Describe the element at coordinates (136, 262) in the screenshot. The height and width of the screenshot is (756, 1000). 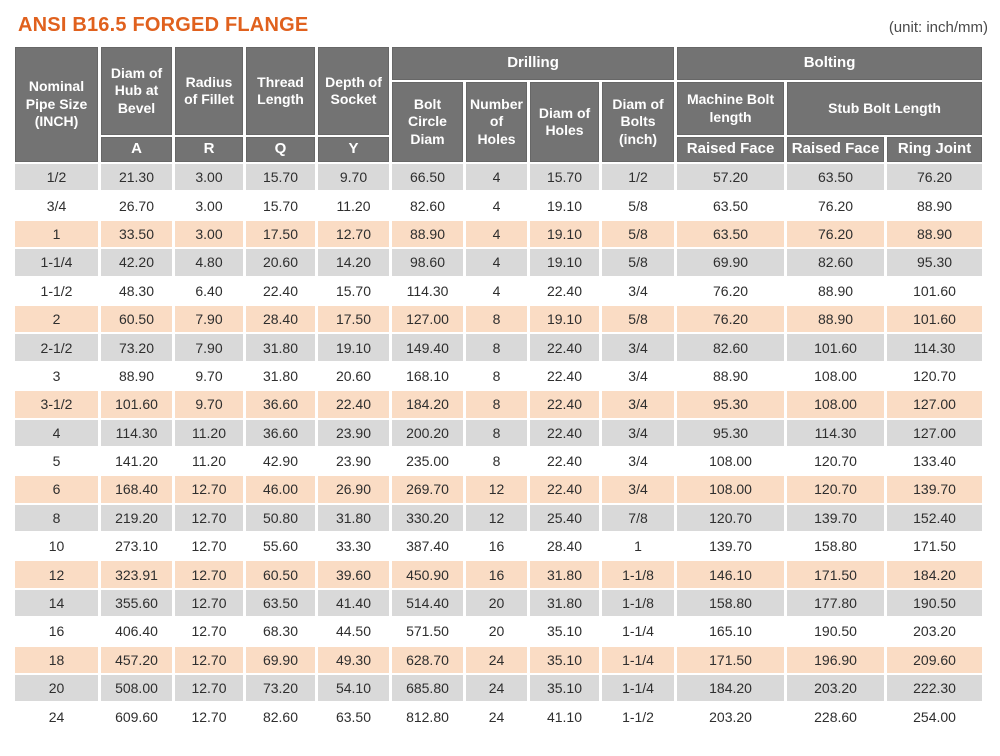
I see `cell: 42.20` at that location.